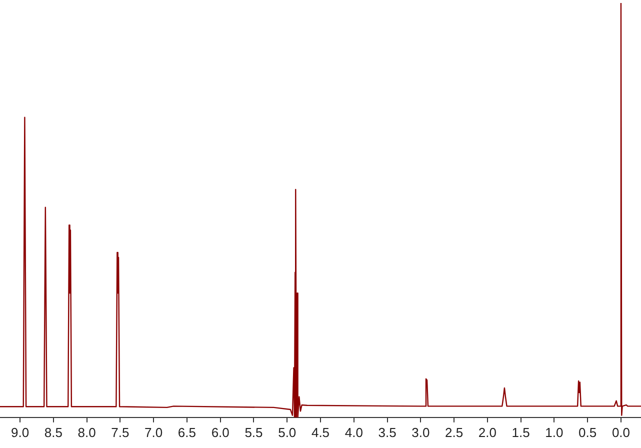 The image size is (641, 448). What do you see at coordinates (521, 432) in the screenshot?
I see `x-tick-label: 1.5` at bounding box center [521, 432].